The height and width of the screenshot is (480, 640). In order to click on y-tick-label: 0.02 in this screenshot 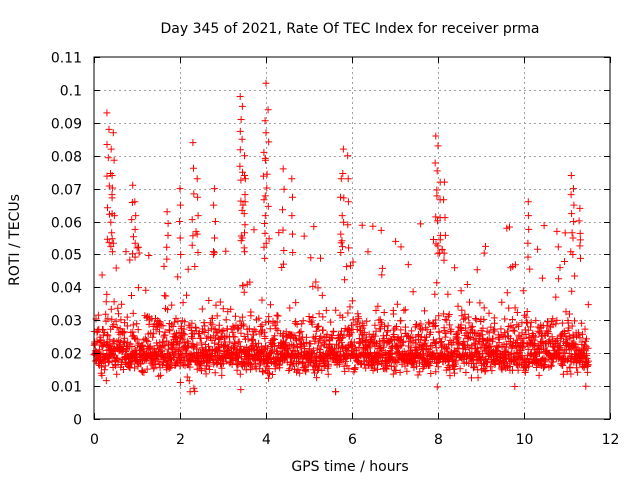, I will do `click(66, 355)`.